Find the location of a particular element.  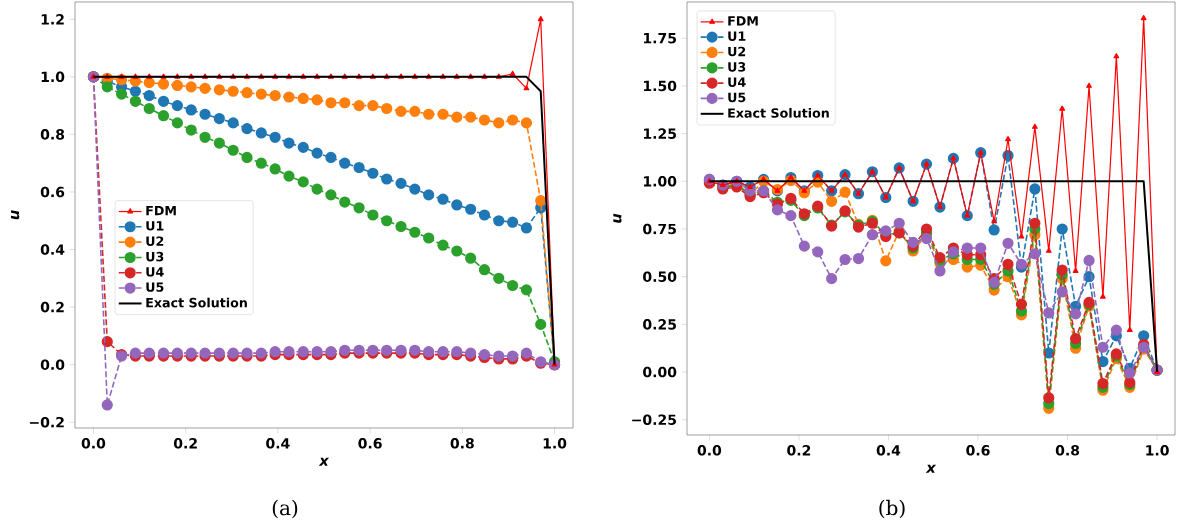

y-tick-label: 0.8 is located at coordinates (52, 134).